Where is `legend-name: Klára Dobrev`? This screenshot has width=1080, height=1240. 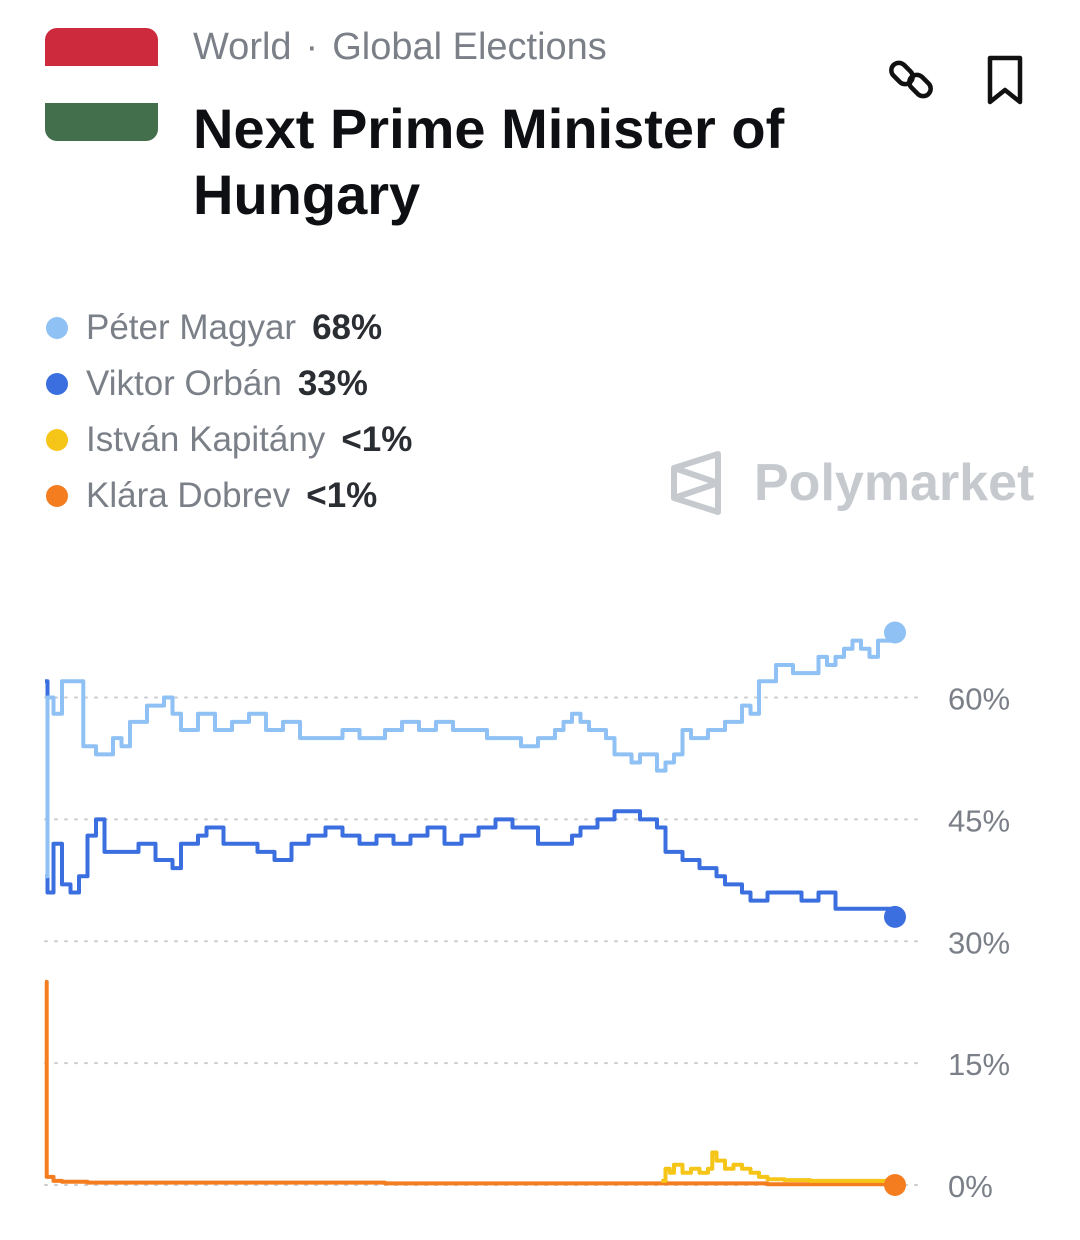 legend-name: Klára Dobrev is located at coordinates (188, 495).